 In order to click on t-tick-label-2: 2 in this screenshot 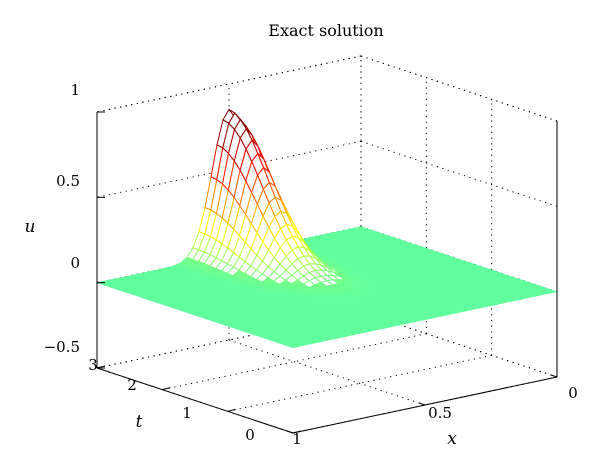, I will do `click(132, 385)`.